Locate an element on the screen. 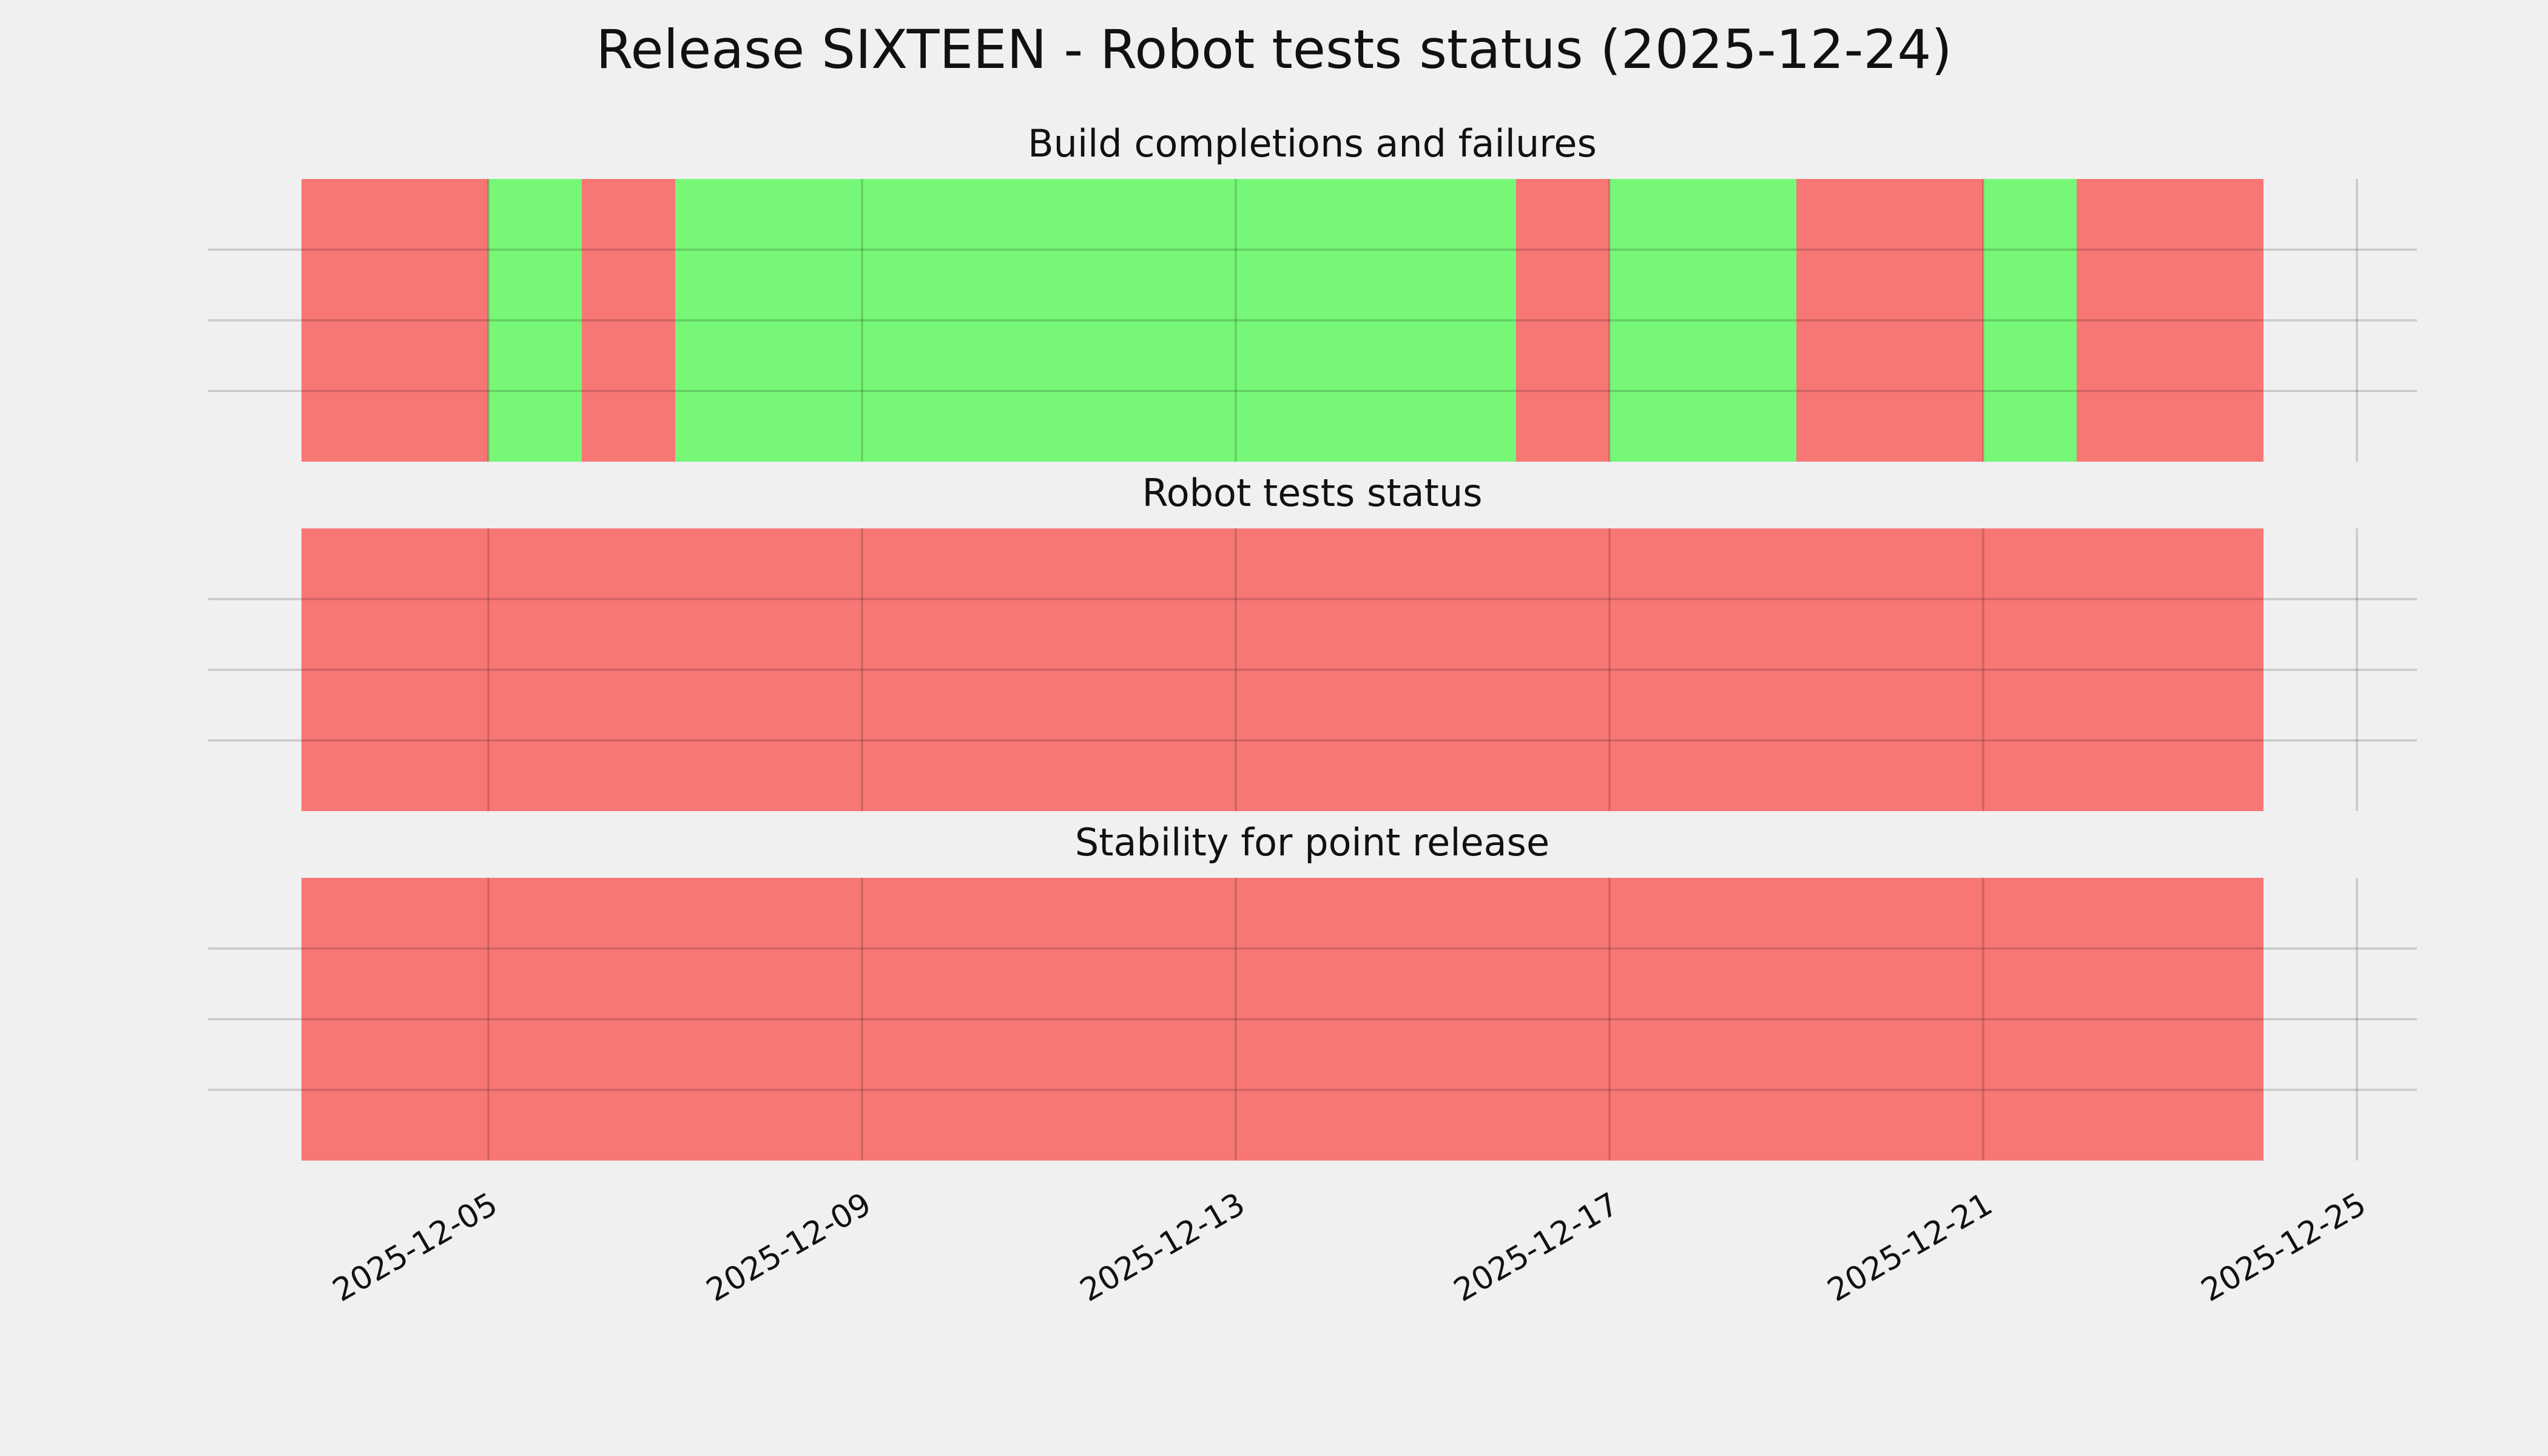  subplot-title: Build completions and failures is located at coordinates (1312, 143).